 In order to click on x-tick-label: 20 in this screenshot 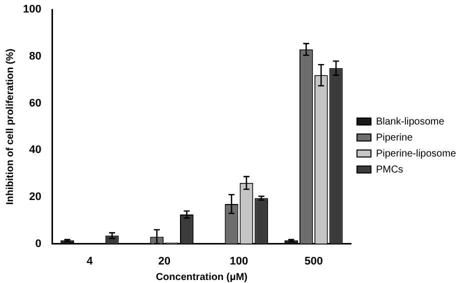, I will do `click(164, 261)`.